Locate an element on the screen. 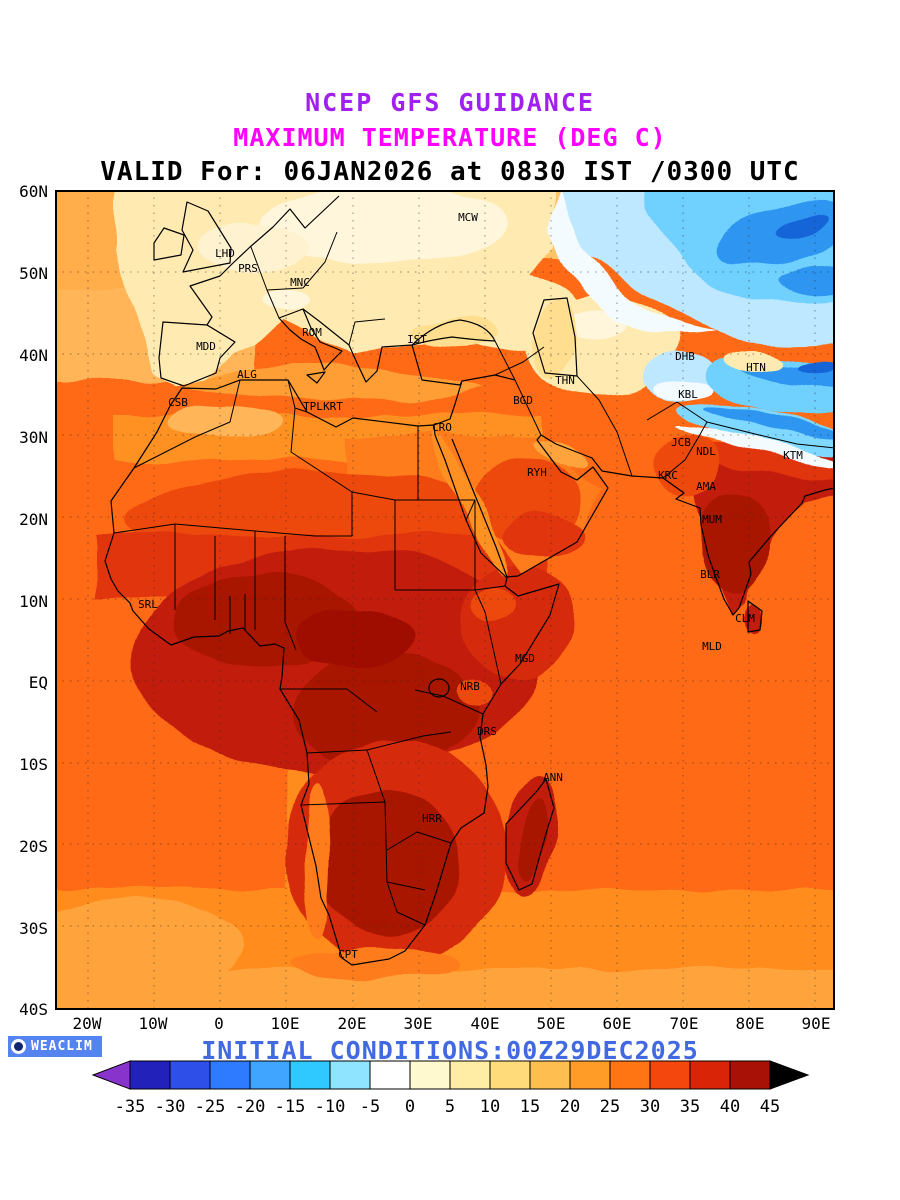 The width and height of the screenshot is (900, 1200). station-AMA: AMA is located at coordinates (706, 486).